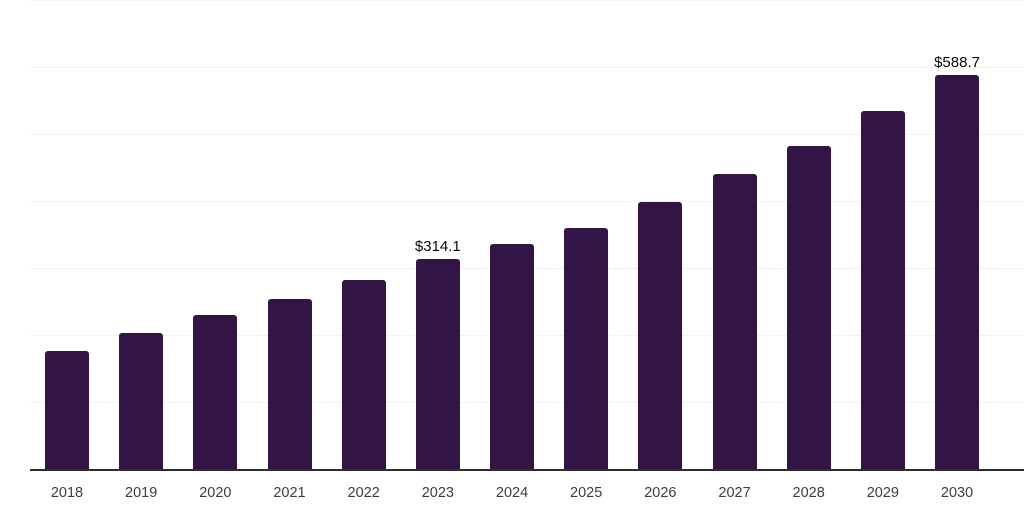 Image resolution: width=1024 pixels, height=512 pixels. What do you see at coordinates (660, 335) in the screenshot?
I see `bar-2026` at bounding box center [660, 335].